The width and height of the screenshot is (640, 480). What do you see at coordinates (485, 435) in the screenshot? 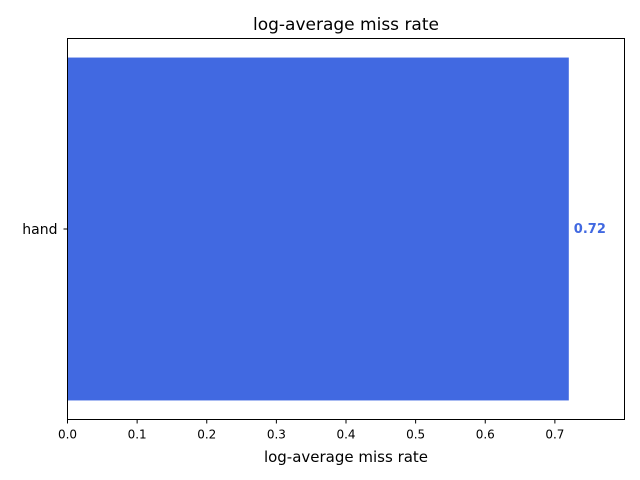
I see `x-tick-label: 0.6` at bounding box center [485, 435].